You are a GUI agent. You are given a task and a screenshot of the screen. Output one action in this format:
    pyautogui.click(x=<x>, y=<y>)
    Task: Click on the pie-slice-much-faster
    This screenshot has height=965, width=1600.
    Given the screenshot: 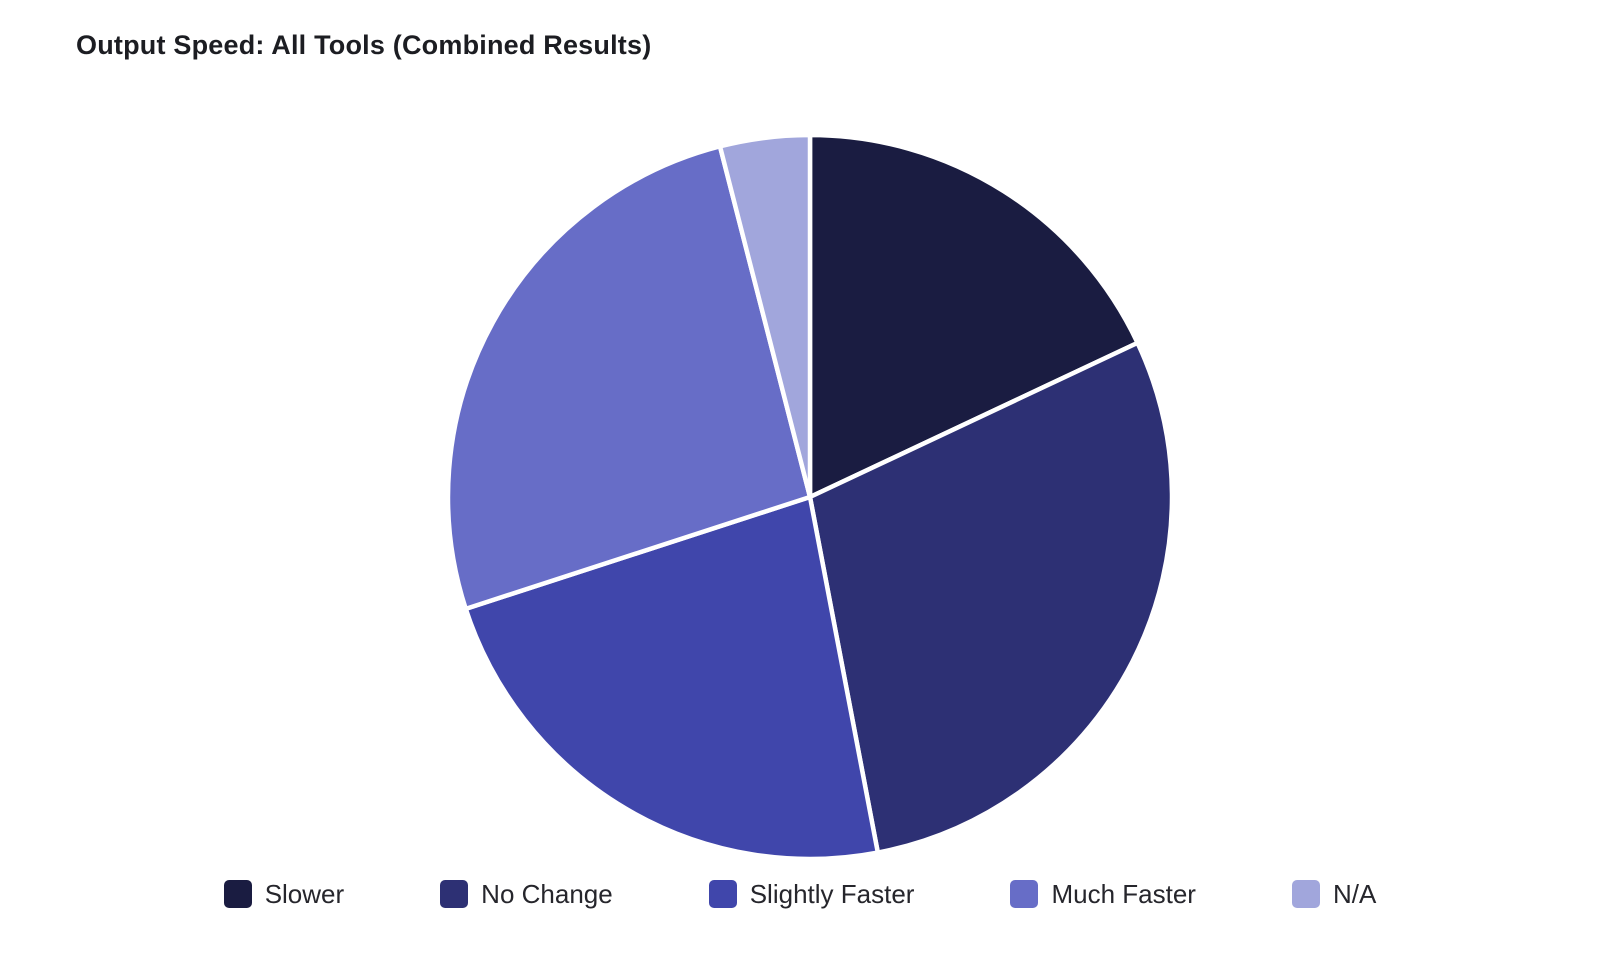 What is the action you would take?
    pyautogui.click(x=629, y=378)
    